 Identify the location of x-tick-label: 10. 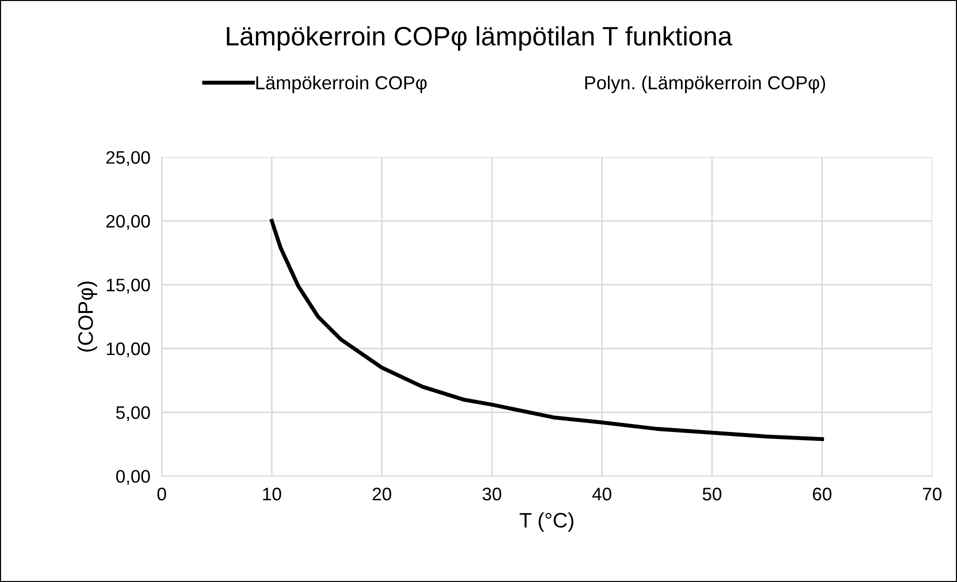
(272, 494).